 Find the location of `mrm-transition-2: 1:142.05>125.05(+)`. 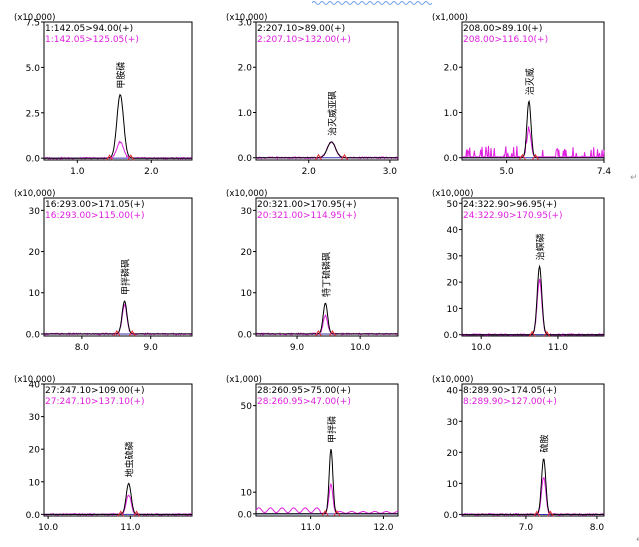

mrm-transition-2: 1:142.05>125.05(+) is located at coordinates (92, 40).